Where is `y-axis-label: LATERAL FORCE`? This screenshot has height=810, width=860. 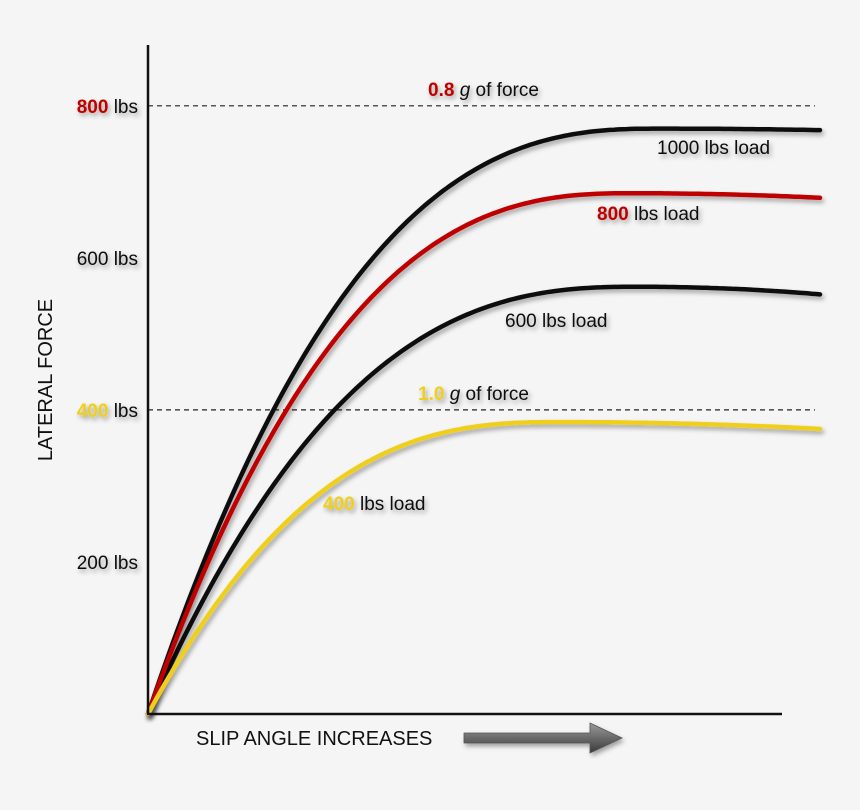
y-axis-label: LATERAL FORCE is located at coordinates (46, 380).